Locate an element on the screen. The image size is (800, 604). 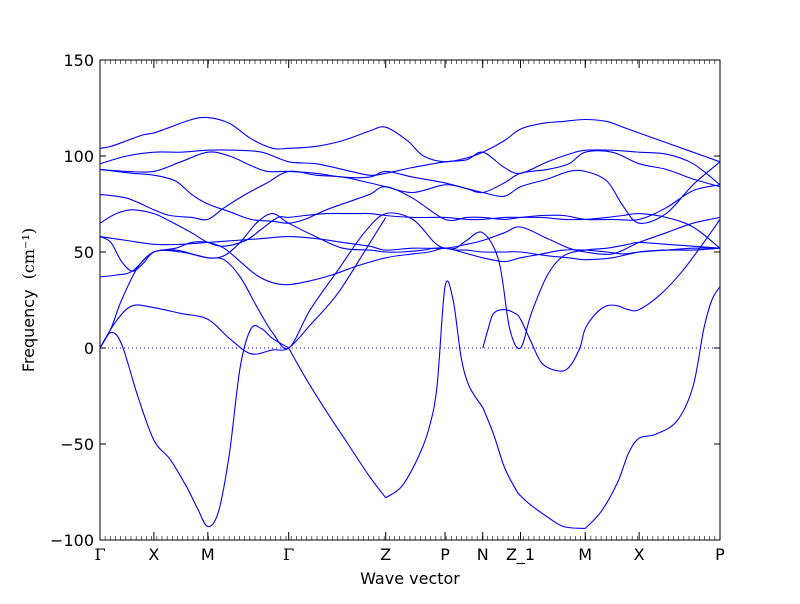
y-tick-label: 0 is located at coordinates (89, 348).